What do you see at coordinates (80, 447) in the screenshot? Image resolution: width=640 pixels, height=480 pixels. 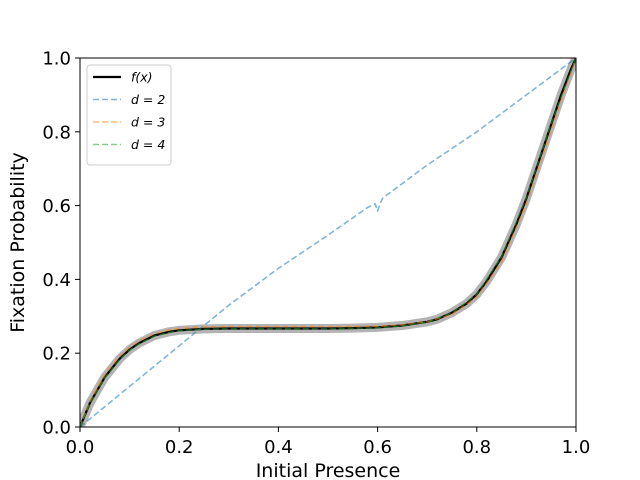 I see `x-tick-label: 0.0` at bounding box center [80, 447].